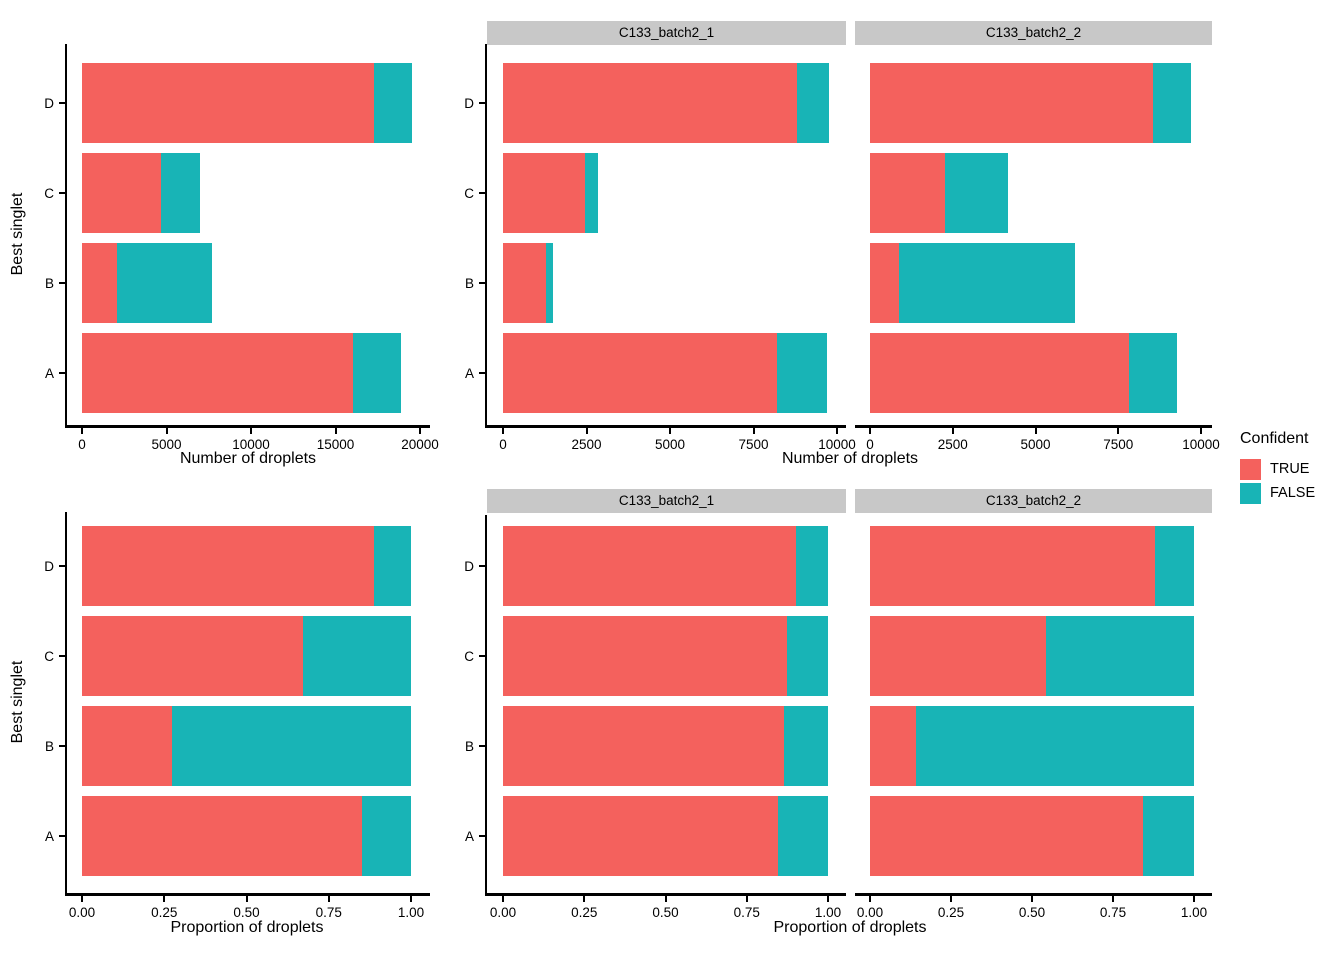  Describe the element at coordinates (1250, 469) in the screenshot. I see `legend-swatch-true-icon` at that location.